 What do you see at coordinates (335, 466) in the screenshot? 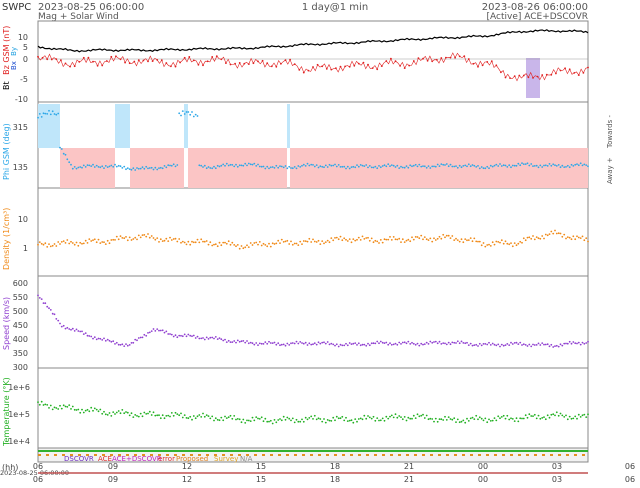
I see `hour-tick: 18` at bounding box center [335, 466].